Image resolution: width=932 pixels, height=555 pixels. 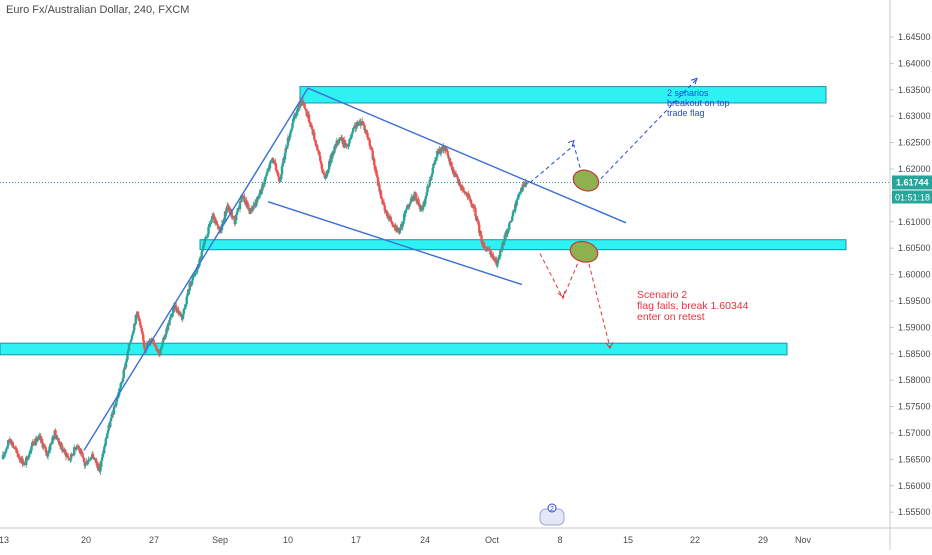 What do you see at coordinates (695, 540) in the screenshot?
I see `x-tick-label: 22` at bounding box center [695, 540].